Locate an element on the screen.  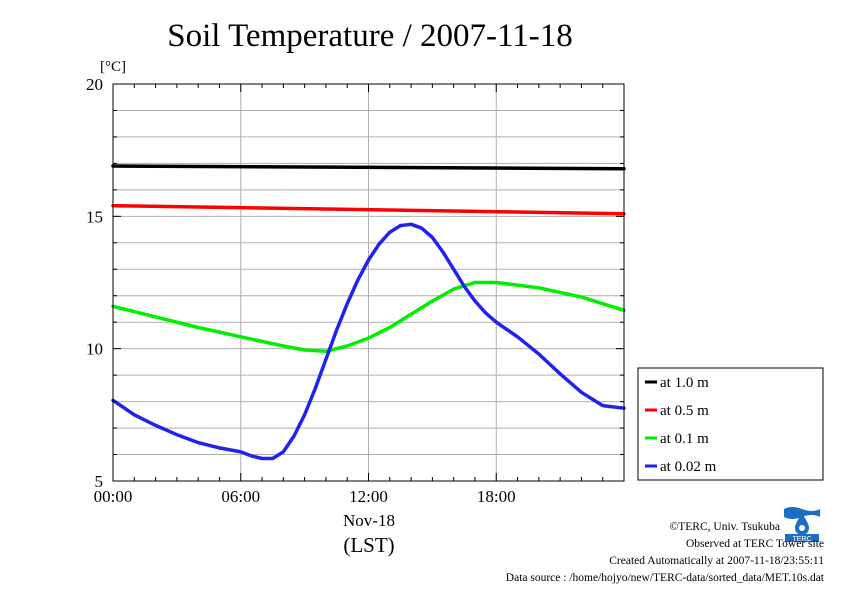
terc-logo: TERC is located at coordinates (802, 523).